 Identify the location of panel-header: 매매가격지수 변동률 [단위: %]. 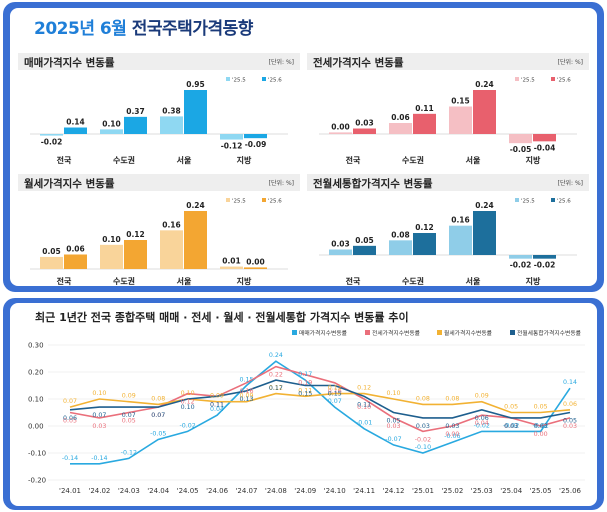
(159, 61).